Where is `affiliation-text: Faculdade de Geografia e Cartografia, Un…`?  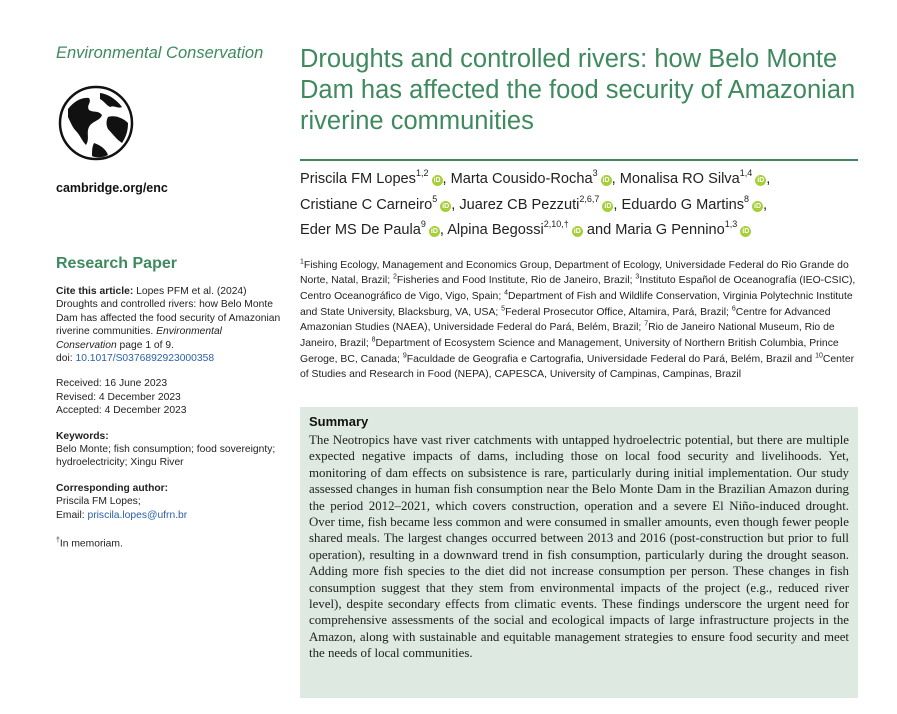 affiliation-text: Faculdade de Geografia e Cartografia, Un… is located at coordinates (611, 359).